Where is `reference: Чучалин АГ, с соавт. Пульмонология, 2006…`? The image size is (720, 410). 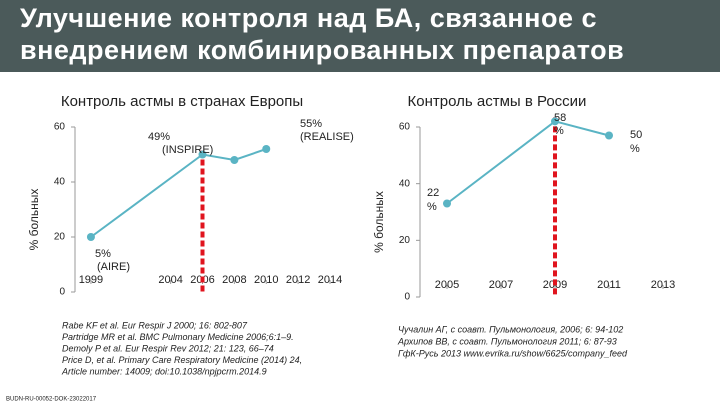 reference: Чучалин АГ, с соавт. Пульмонология, 2006… is located at coordinates (510, 329).